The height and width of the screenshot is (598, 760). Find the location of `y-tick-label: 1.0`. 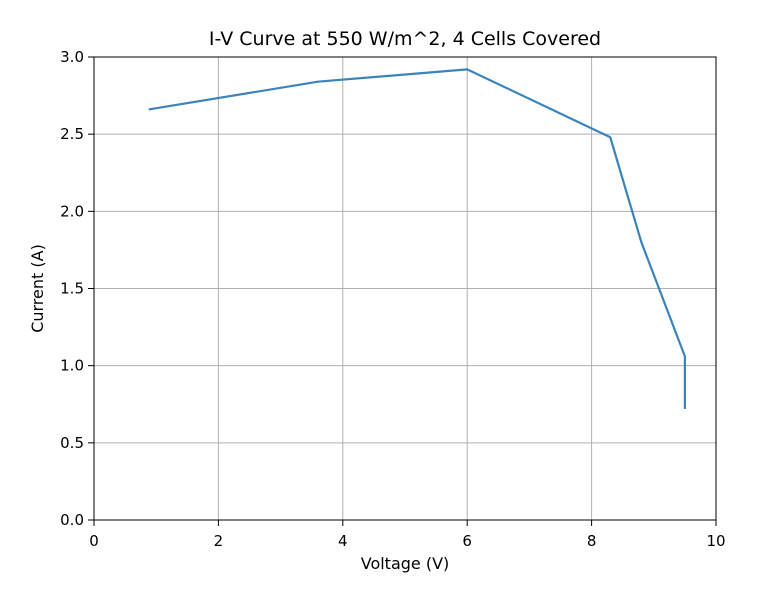

y-tick-label: 1.0 is located at coordinates (72, 366).